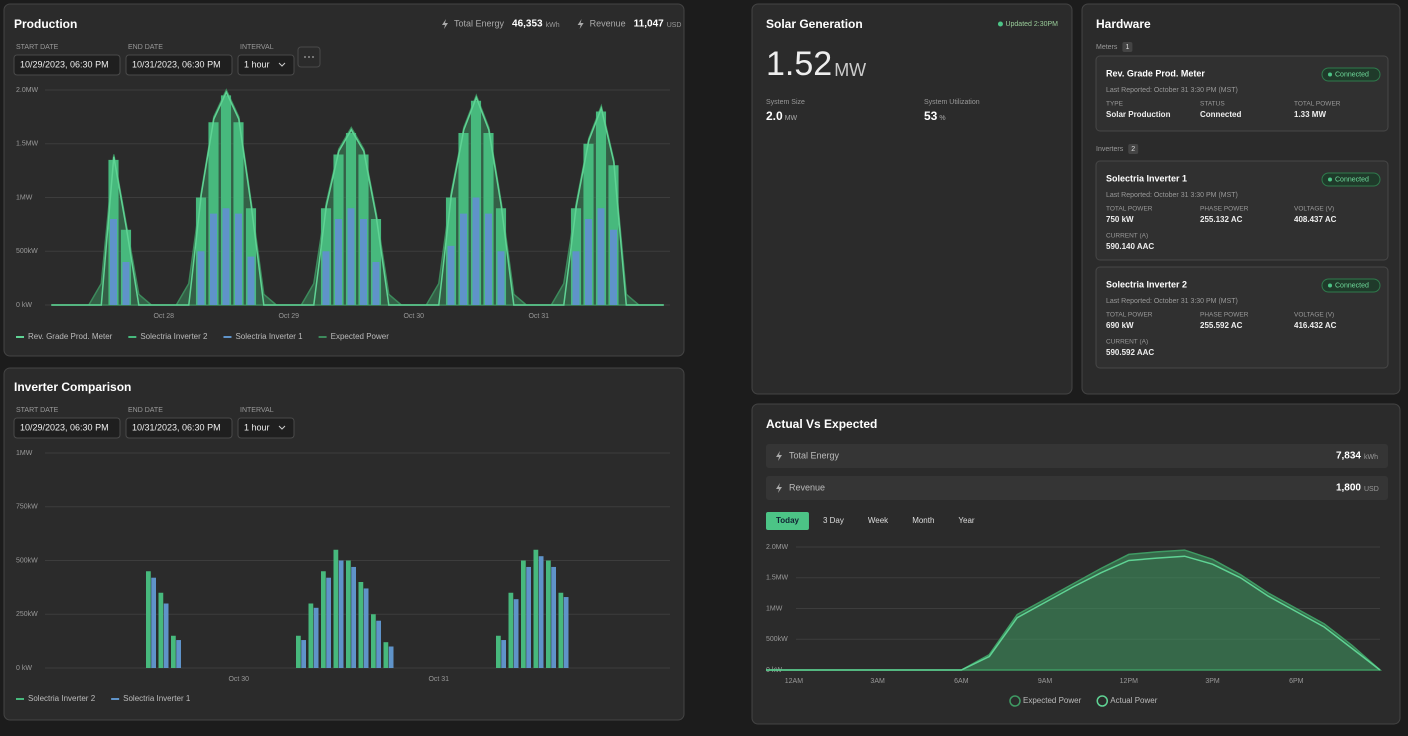 This screenshot has width=1408, height=736. Describe the element at coordinates (785, 102) in the screenshot. I see `stat-label: System Size` at that location.